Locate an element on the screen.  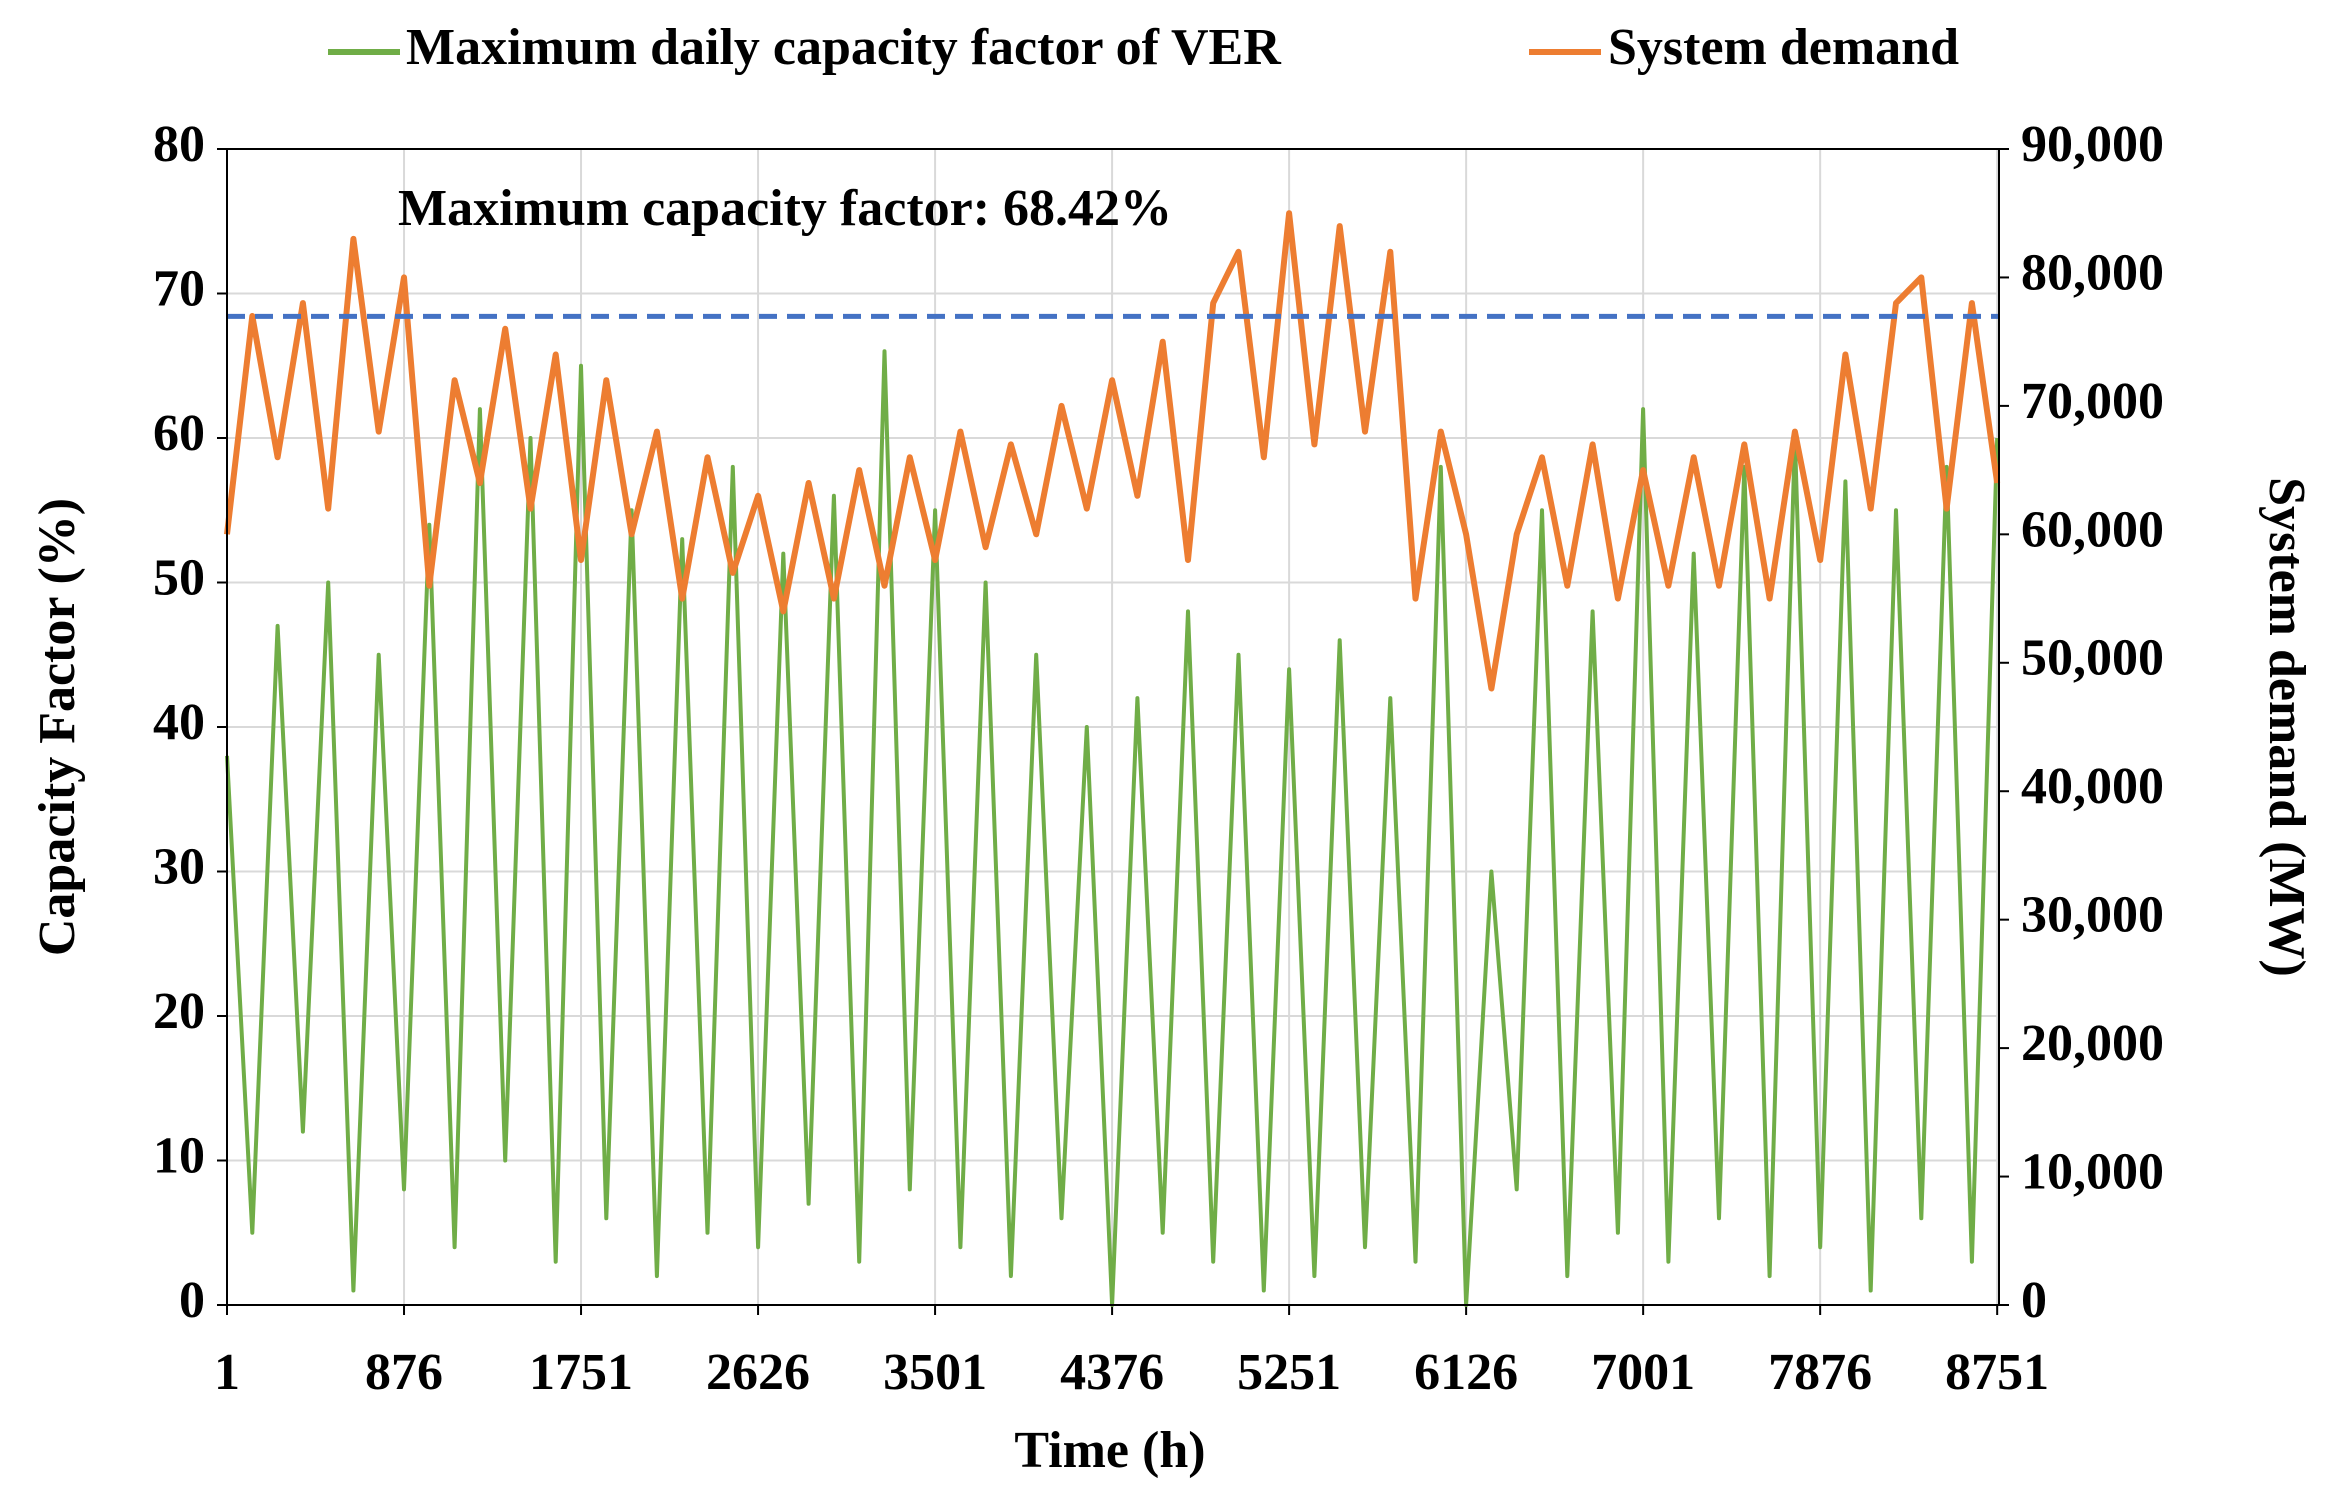
y-tick-label: 30 is located at coordinates (179, 866).